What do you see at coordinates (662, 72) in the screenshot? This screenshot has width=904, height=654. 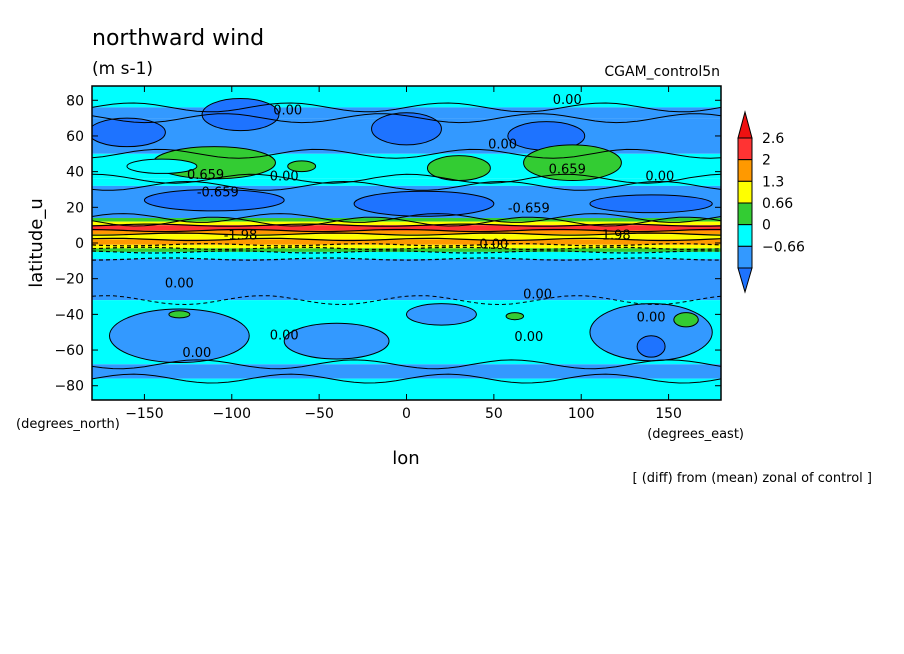 I see `dataset-label: CGAM_control5n` at bounding box center [662, 72].